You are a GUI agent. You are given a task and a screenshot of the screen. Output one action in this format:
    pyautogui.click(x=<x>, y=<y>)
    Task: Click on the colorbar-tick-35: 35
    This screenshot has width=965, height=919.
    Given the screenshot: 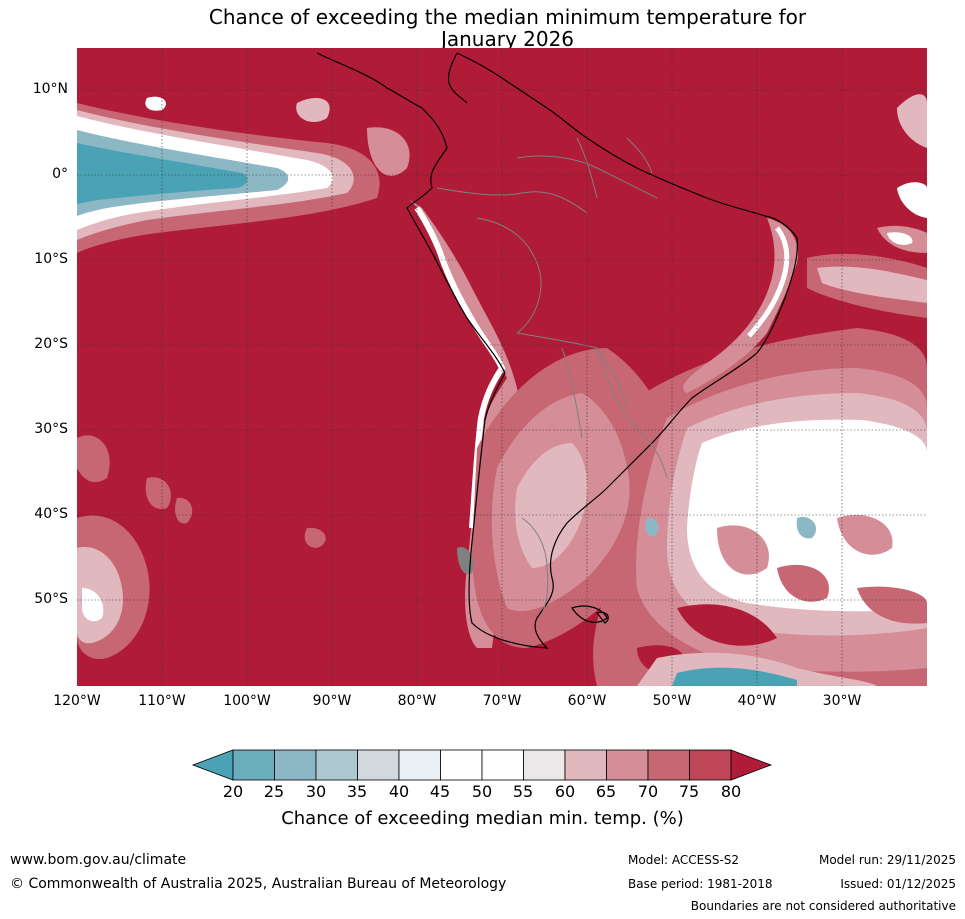 What is the action you would take?
    pyautogui.click(x=357, y=791)
    